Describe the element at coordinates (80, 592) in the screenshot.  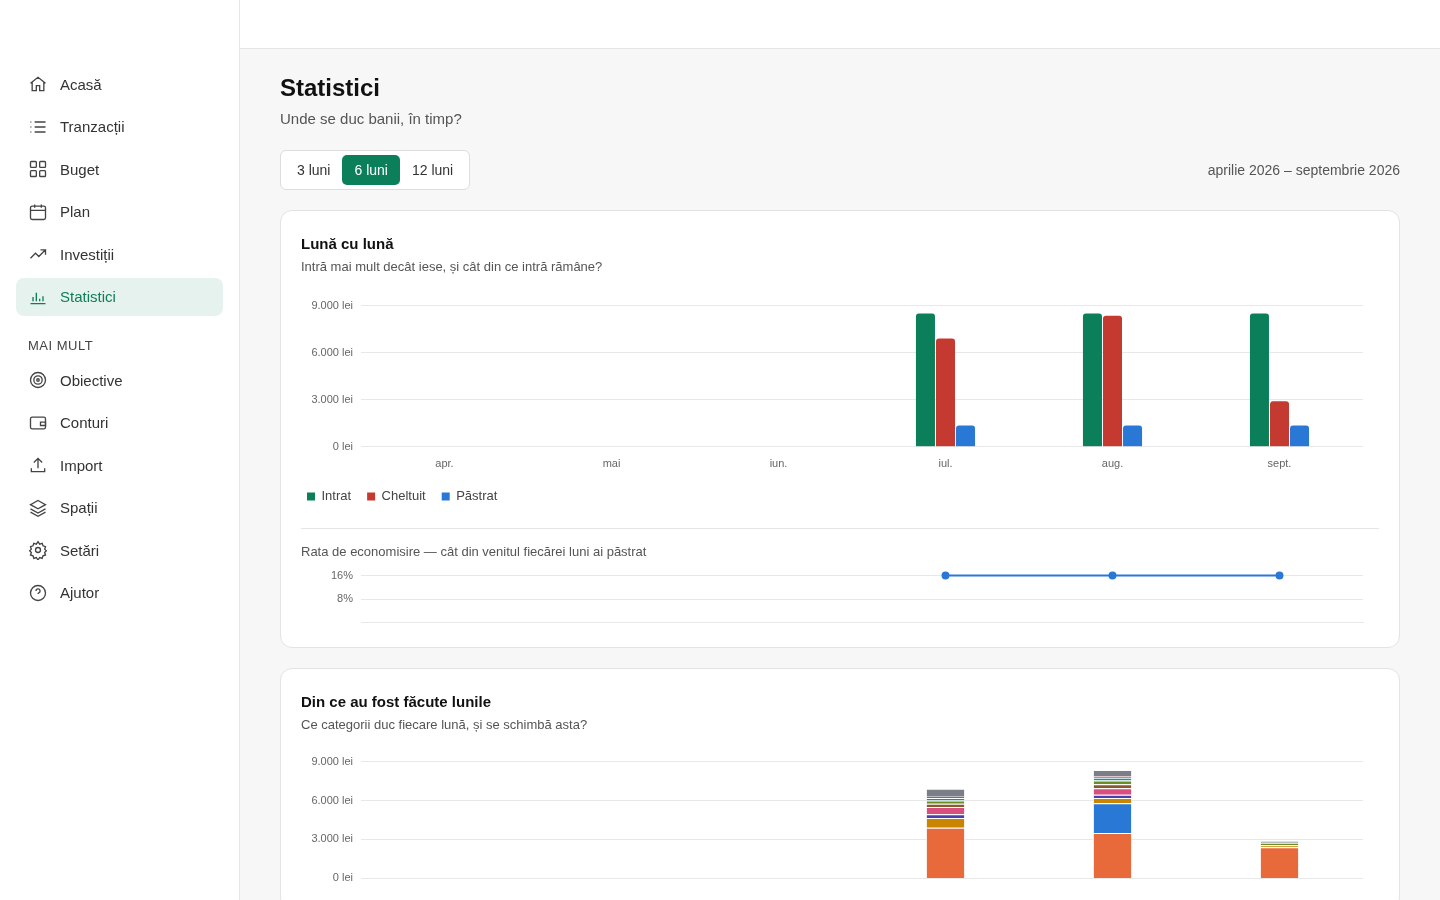
I see `text: Ajutor` at that location.